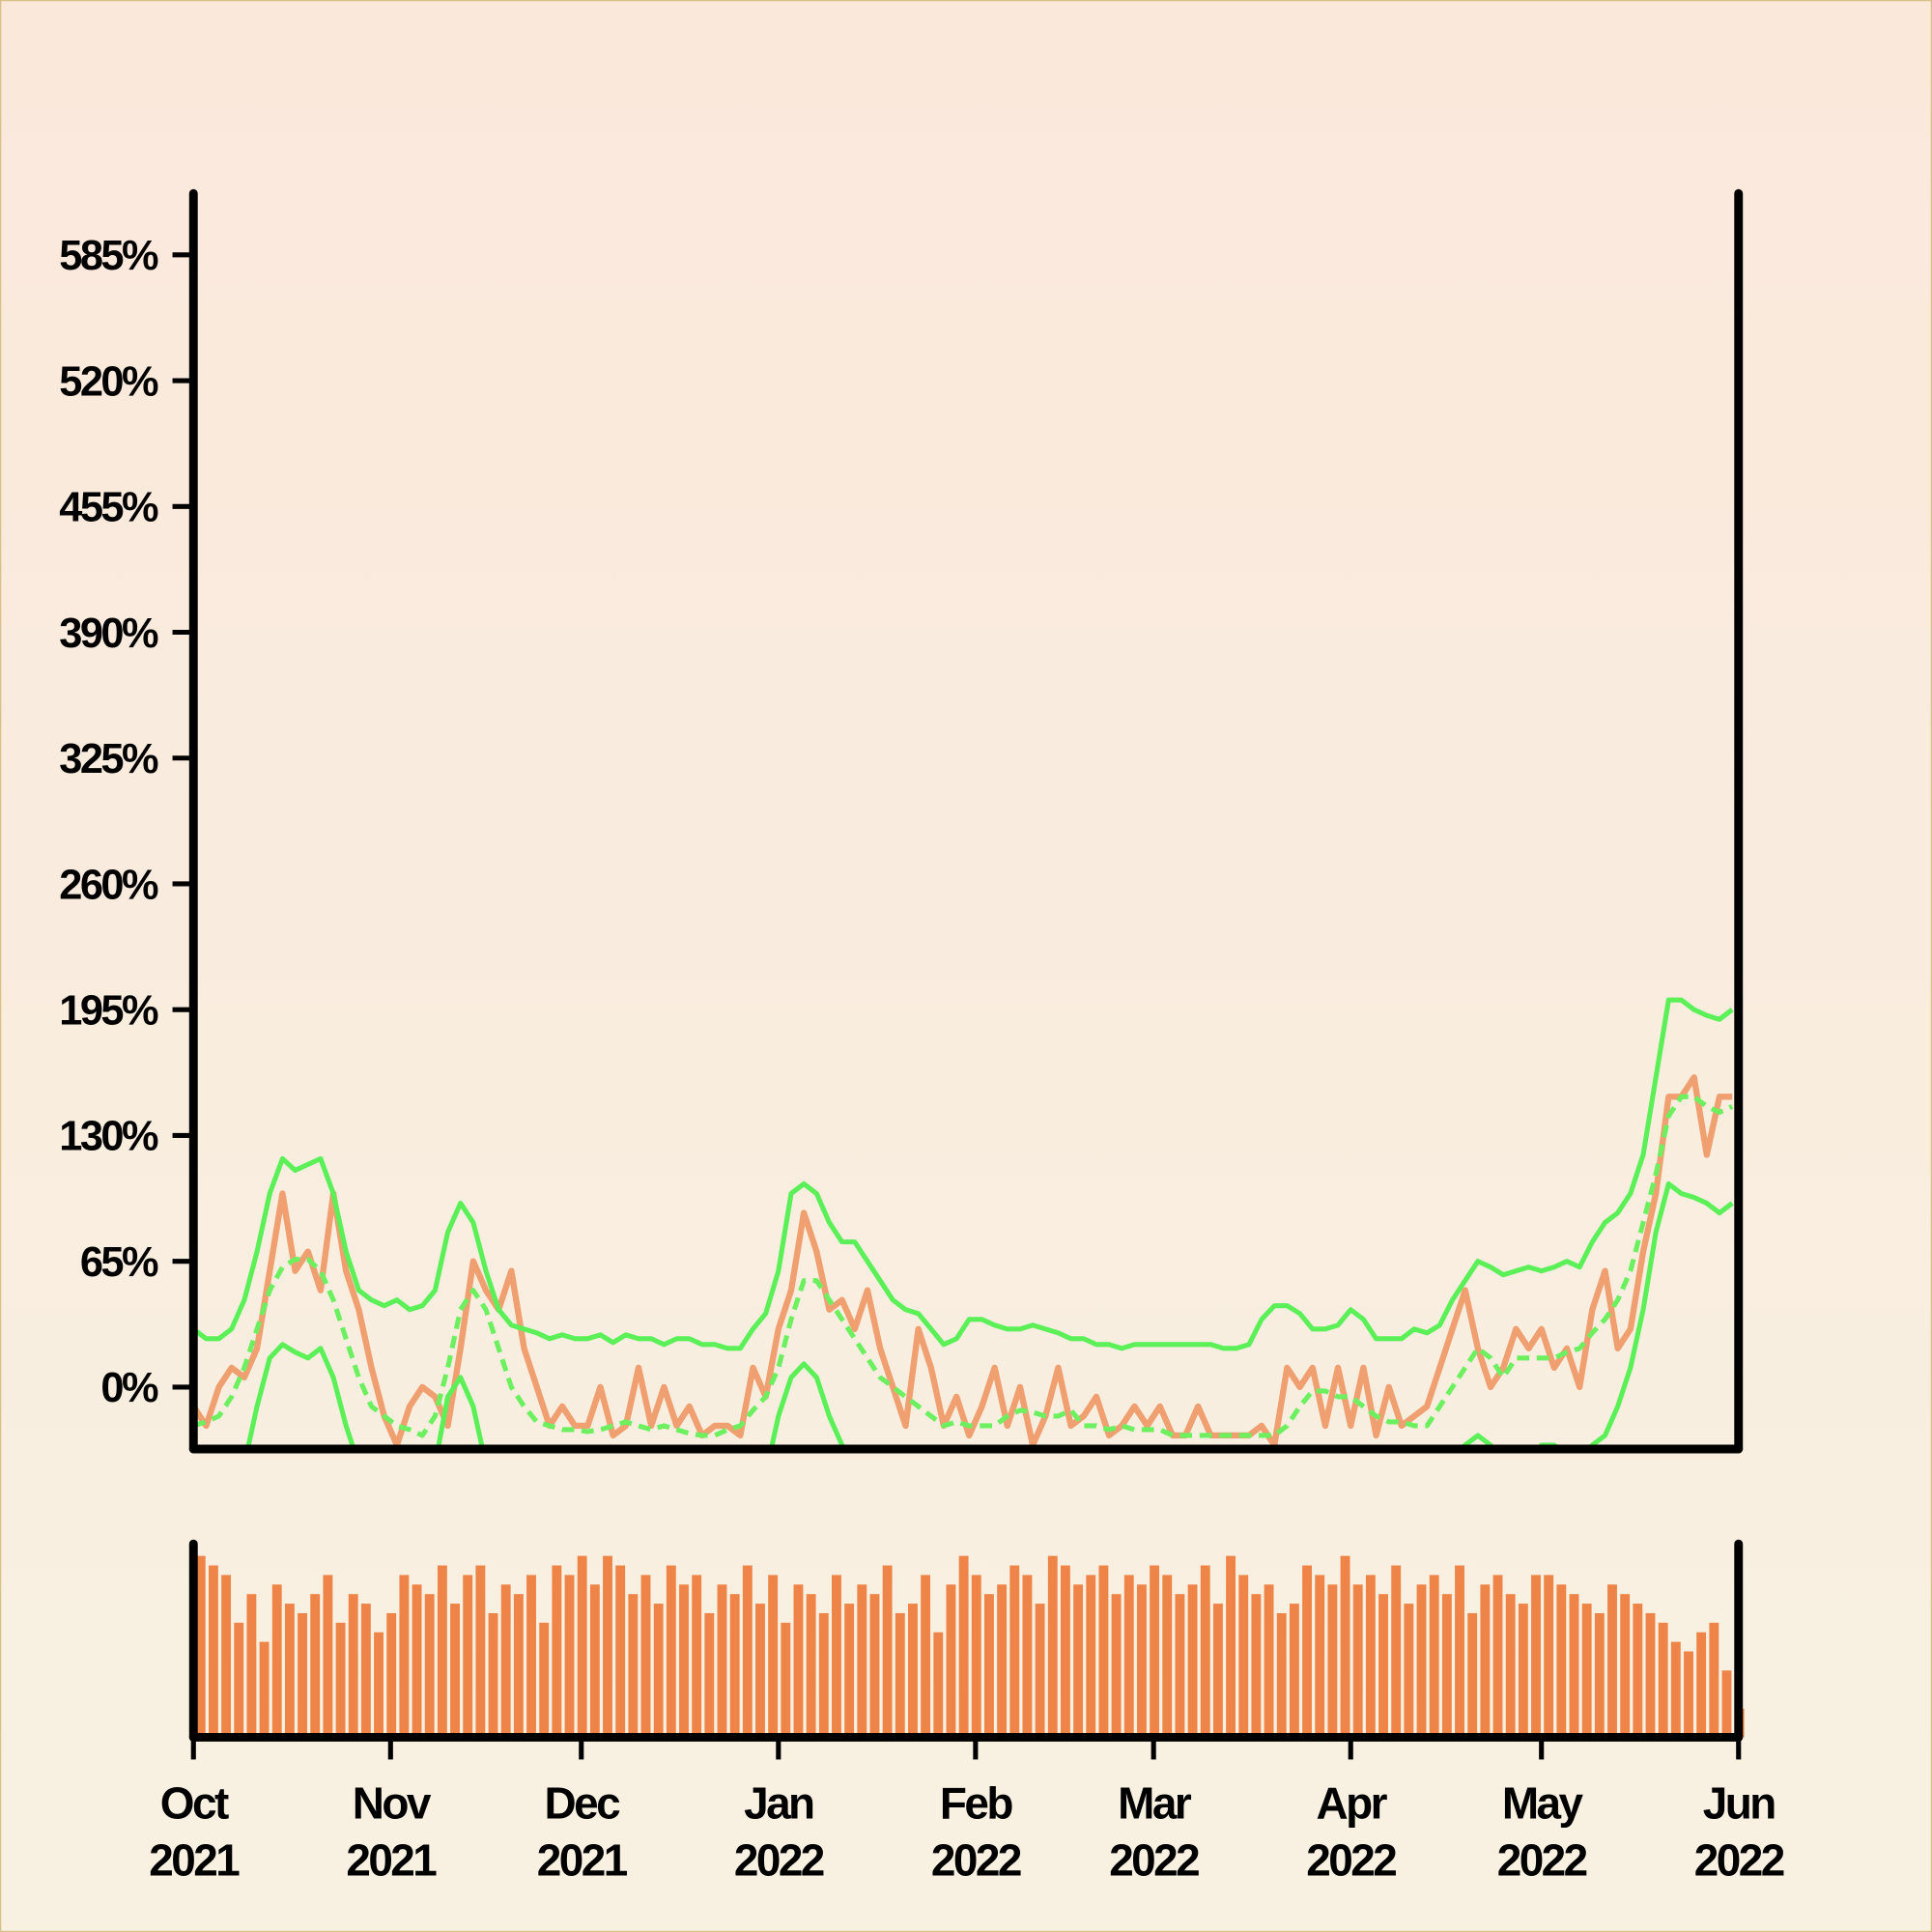 The width and height of the screenshot is (1932, 1932). Describe the element at coordinates (119, 1262) in the screenshot. I see `y-tick-label: 65%` at that location.